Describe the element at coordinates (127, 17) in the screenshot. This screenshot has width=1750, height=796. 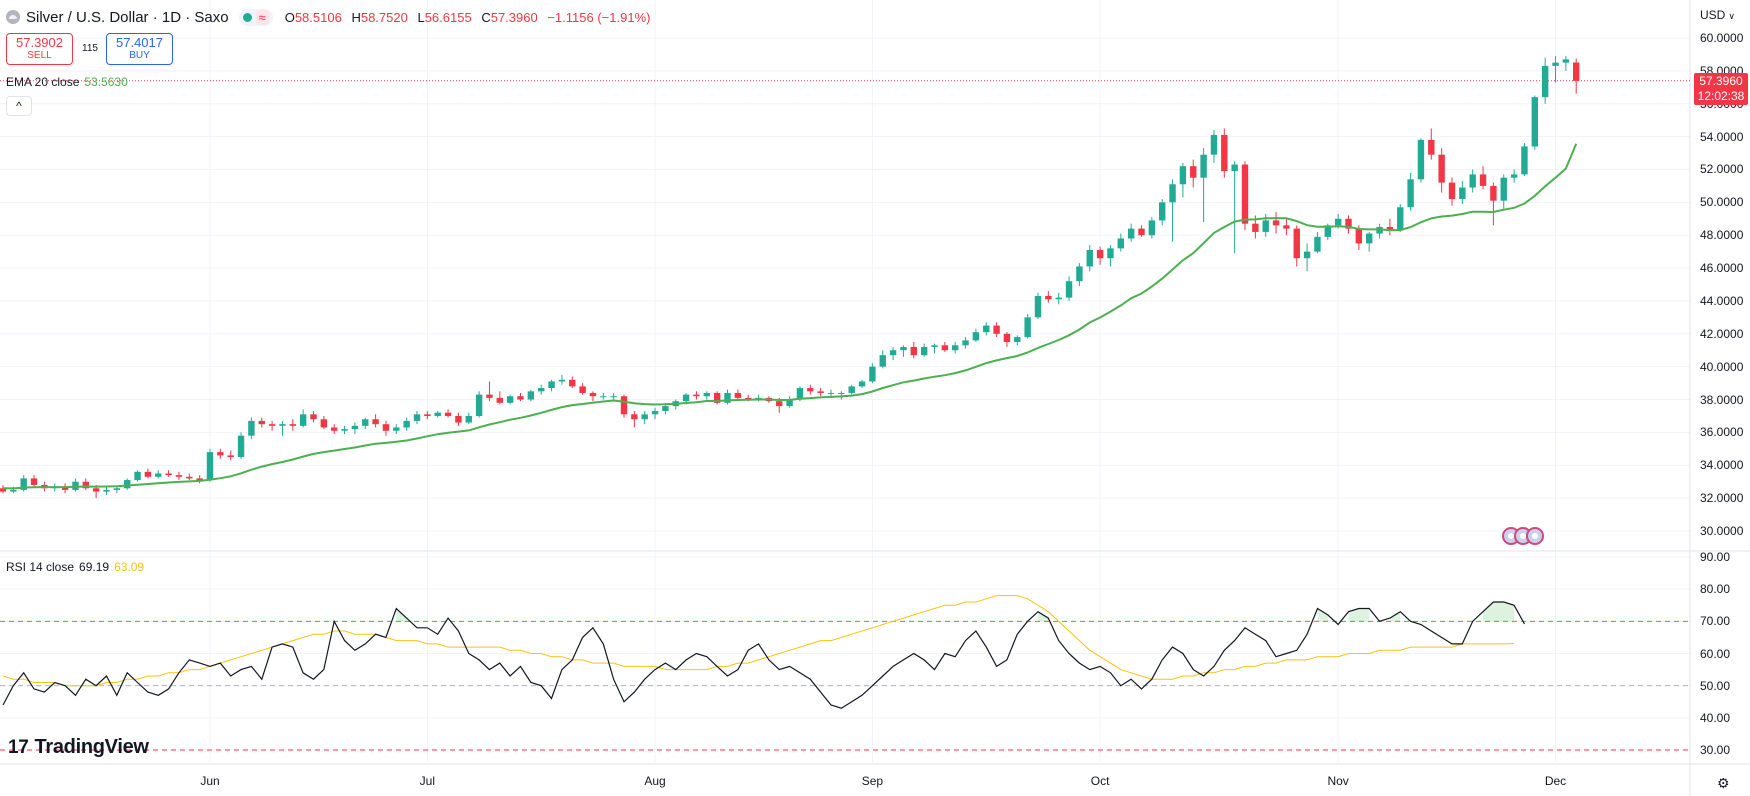
I see `symbol-title: Silver / U.S. Dollar · 1D · Saxo` at that location.